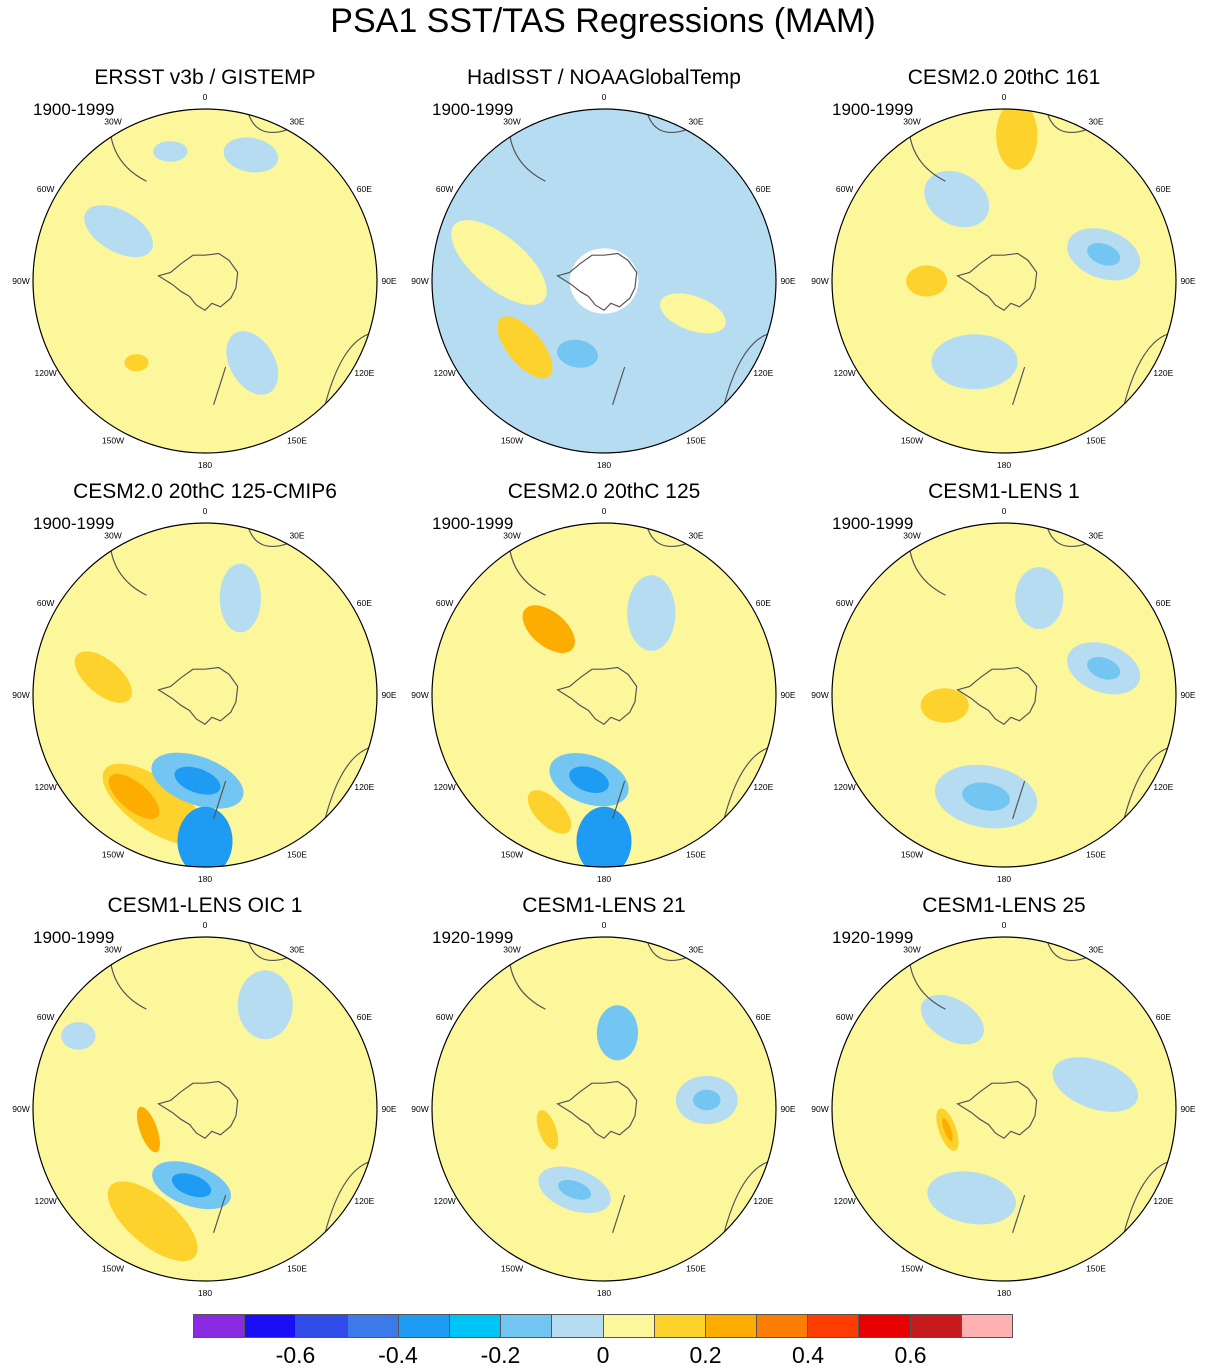 The height and width of the screenshot is (1371, 1206). Describe the element at coordinates (873, 937) in the screenshot. I see `panel-period: 1920-1999` at that location.